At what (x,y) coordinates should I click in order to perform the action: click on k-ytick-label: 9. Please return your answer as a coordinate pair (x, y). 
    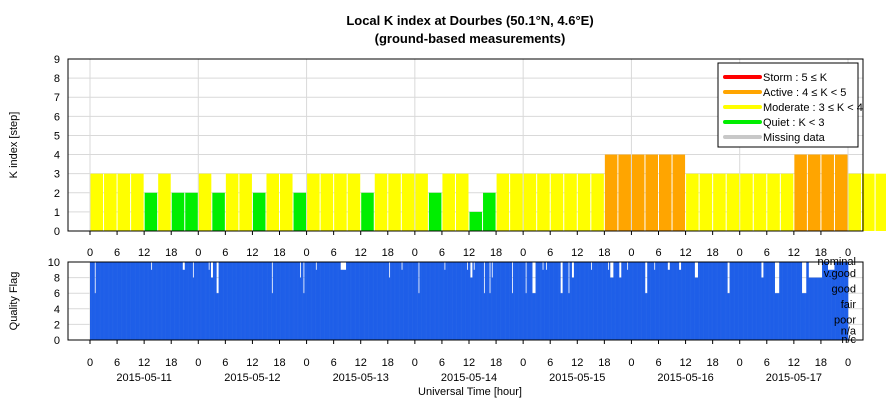
    Looking at the image, I should click on (57, 60).